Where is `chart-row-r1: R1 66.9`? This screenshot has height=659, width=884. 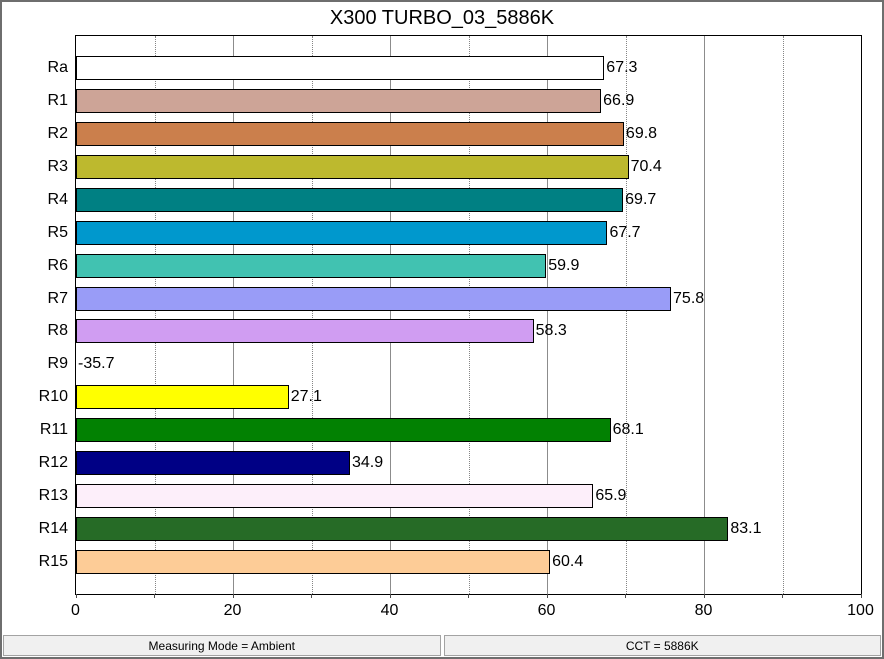
chart-row-r1: R1 66.9 is located at coordinates (454, 101).